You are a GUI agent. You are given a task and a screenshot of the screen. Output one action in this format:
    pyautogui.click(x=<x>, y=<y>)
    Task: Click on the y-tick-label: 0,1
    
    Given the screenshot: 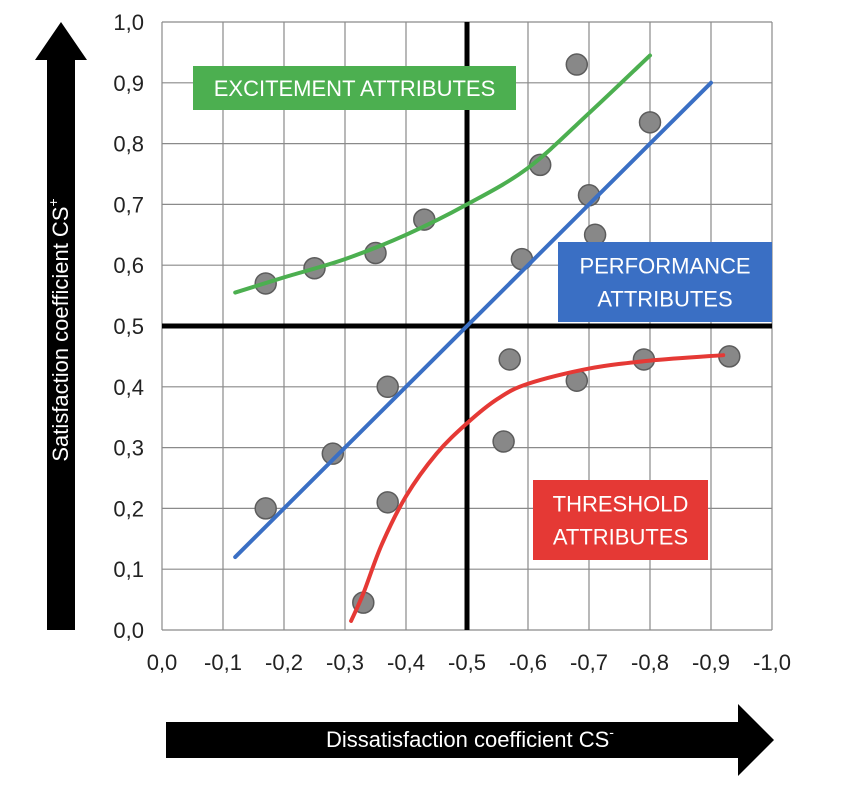 What is the action you would take?
    pyautogui.click(x=128, y=569)
    